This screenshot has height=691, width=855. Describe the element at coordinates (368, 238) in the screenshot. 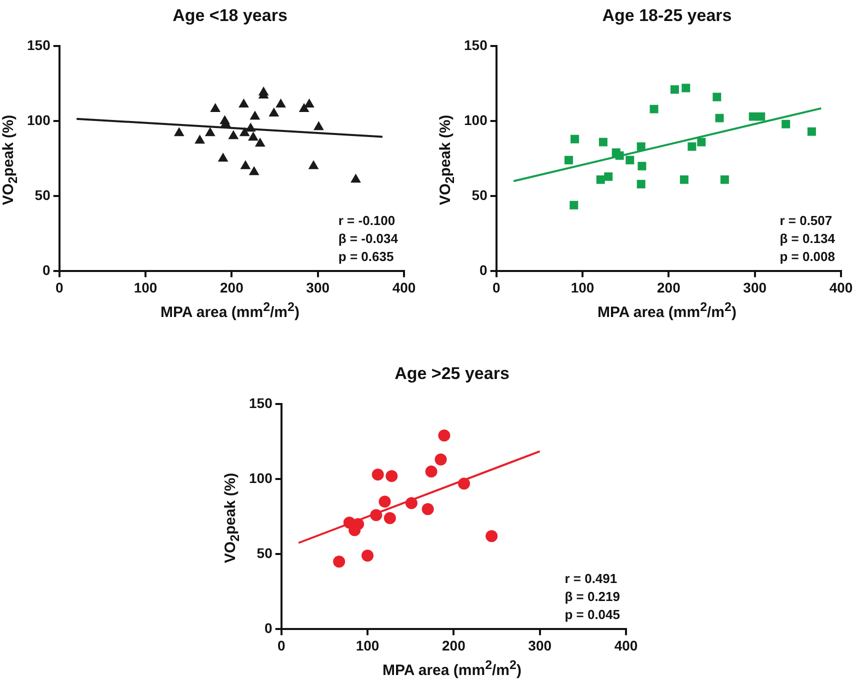

I see `annotation: β = -0.034` at that location.